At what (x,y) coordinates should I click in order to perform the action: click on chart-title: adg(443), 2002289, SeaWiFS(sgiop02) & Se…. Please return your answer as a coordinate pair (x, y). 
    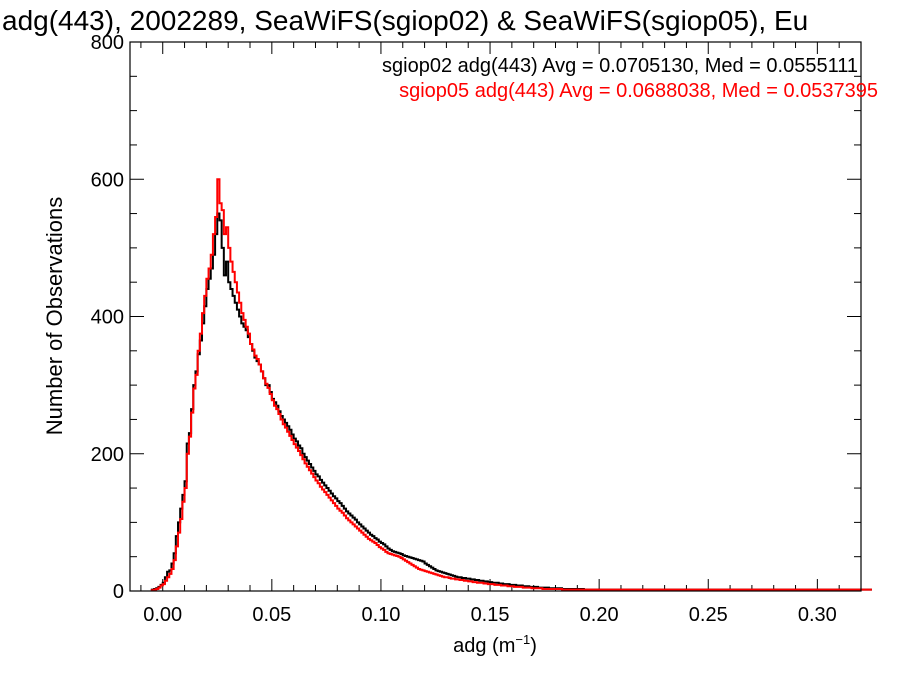
    Looking at the image, I should click on (405, 20).